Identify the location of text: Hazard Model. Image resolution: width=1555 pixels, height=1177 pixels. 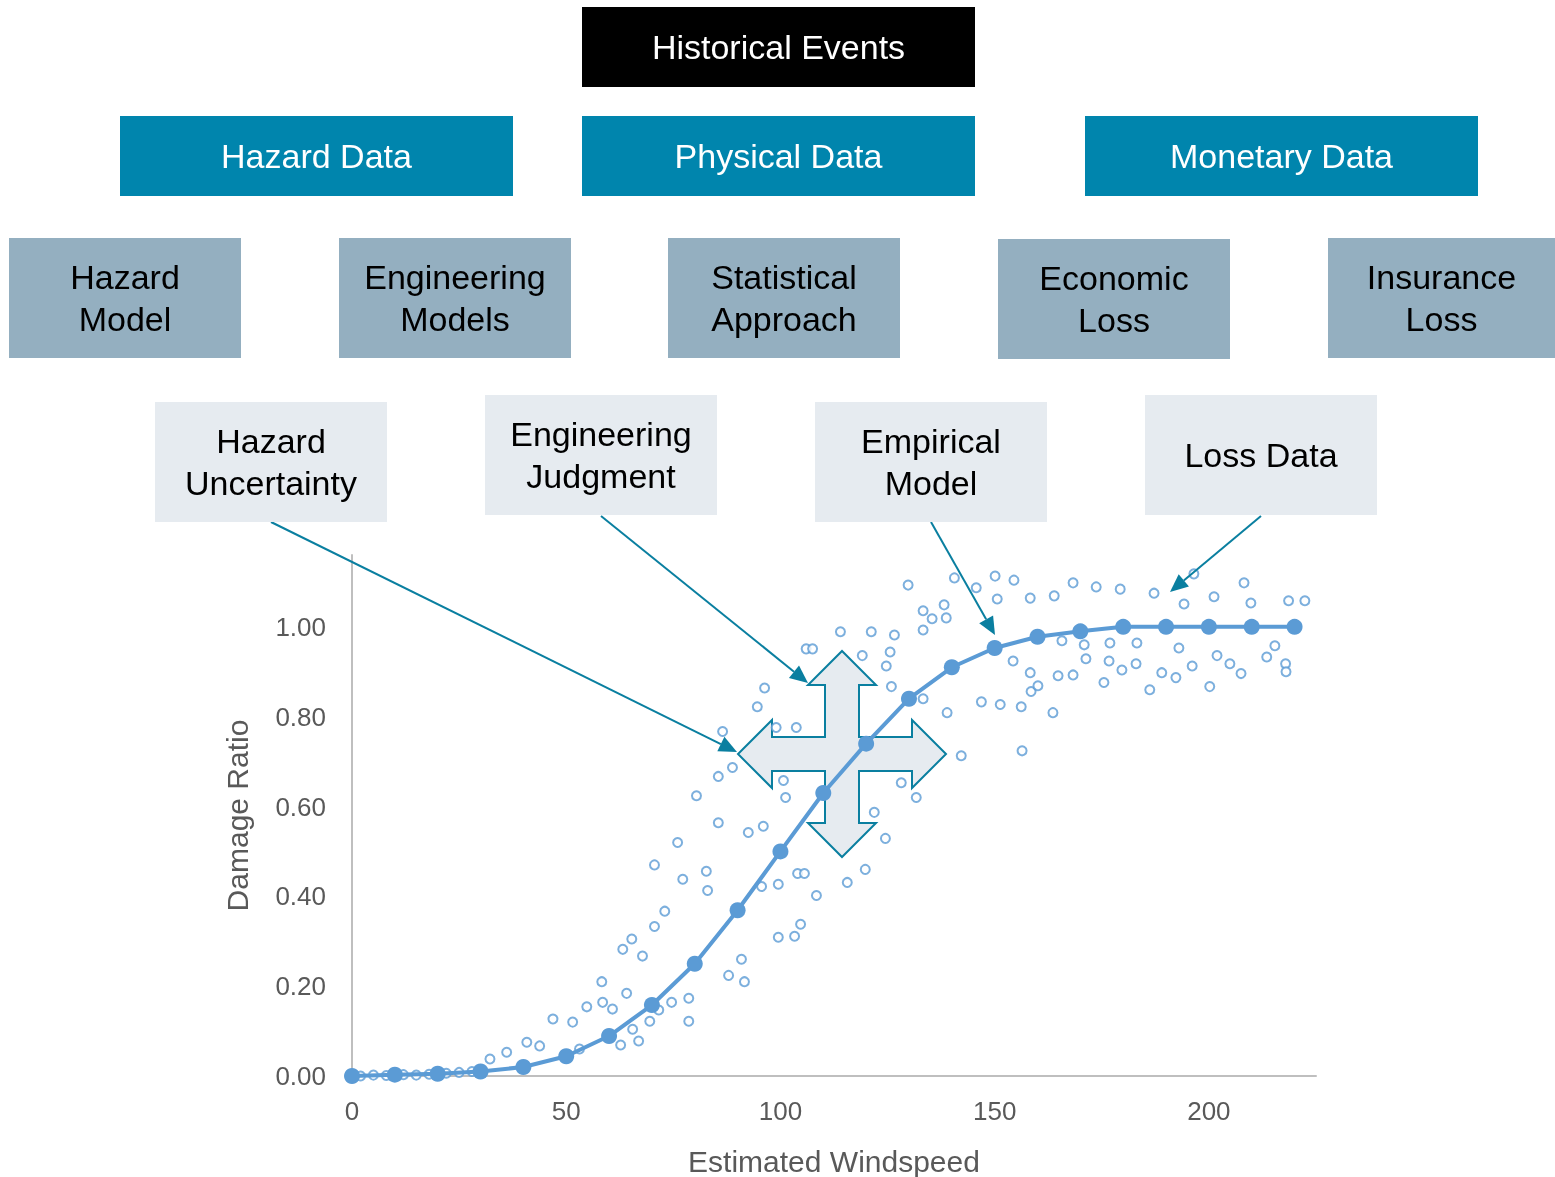
(125, 298).